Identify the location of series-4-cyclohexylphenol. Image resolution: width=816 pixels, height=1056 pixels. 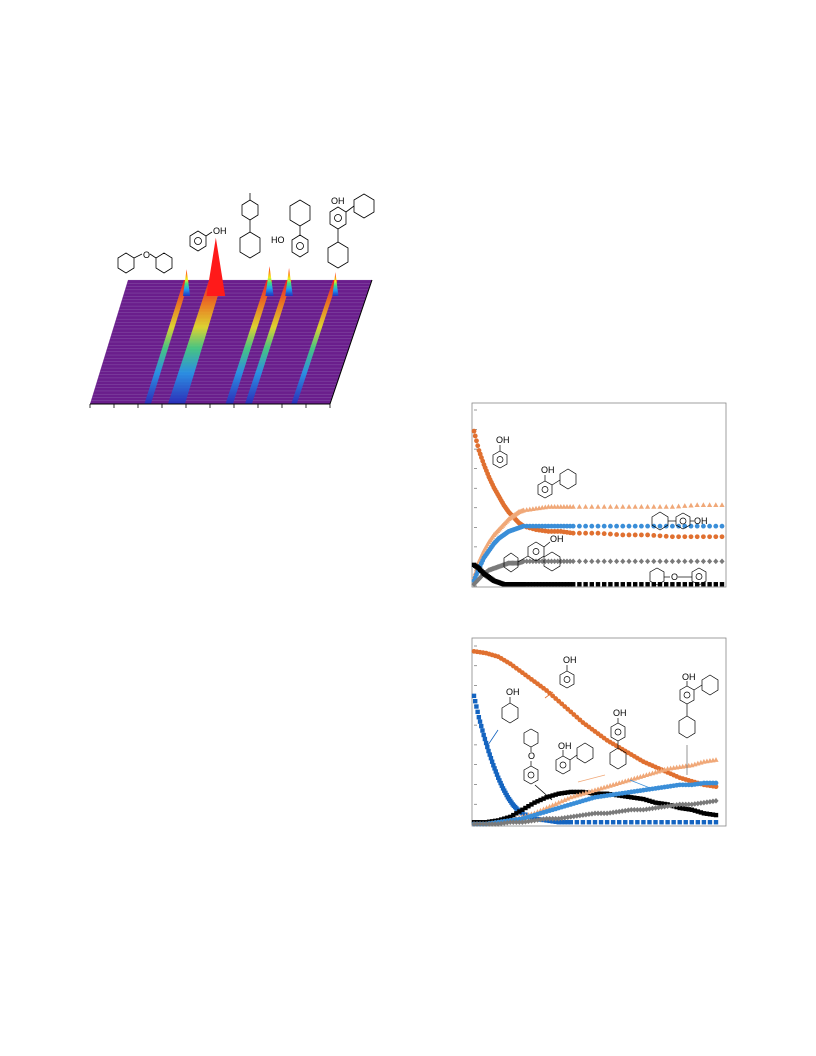
(595, 803).